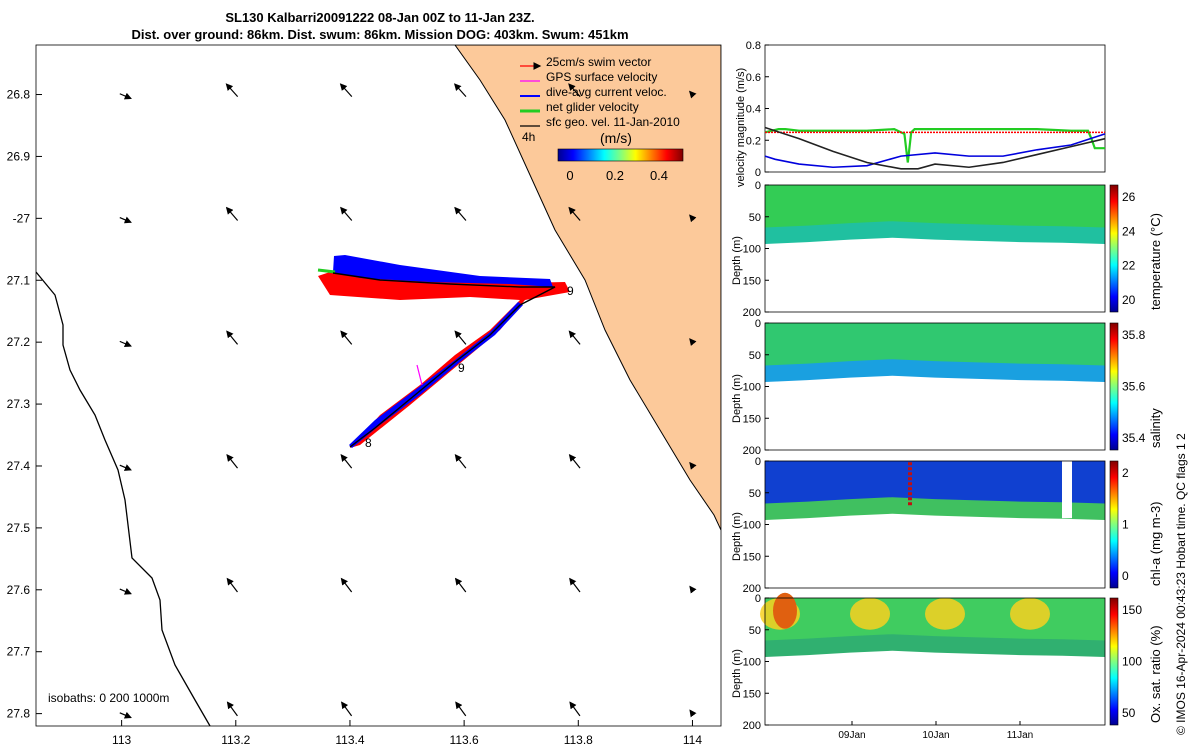 The image size is (1200, 750). Describe the element at coordinates (19, 342) in the screenshot. I see `map-ytick-label: 27.2` at that location.